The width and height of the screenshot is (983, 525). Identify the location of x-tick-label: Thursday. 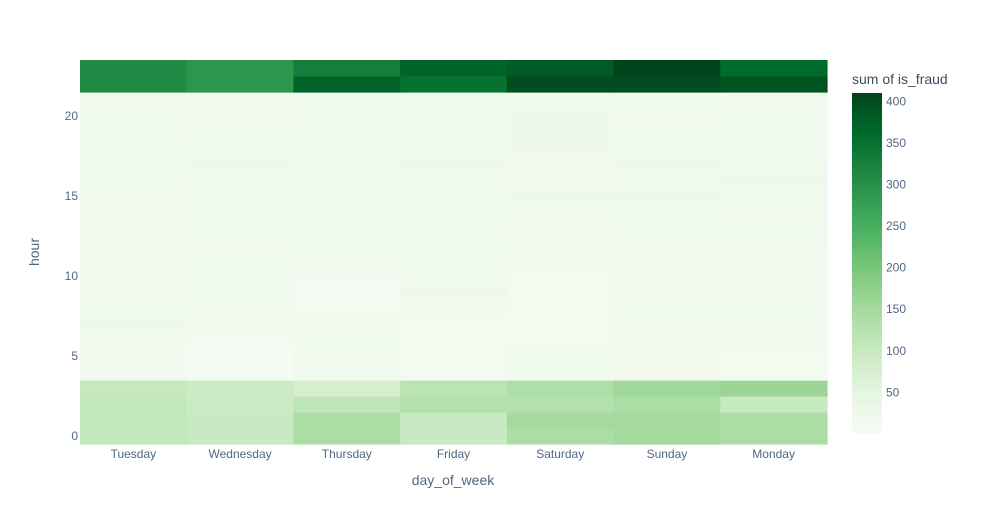
(347, 454).